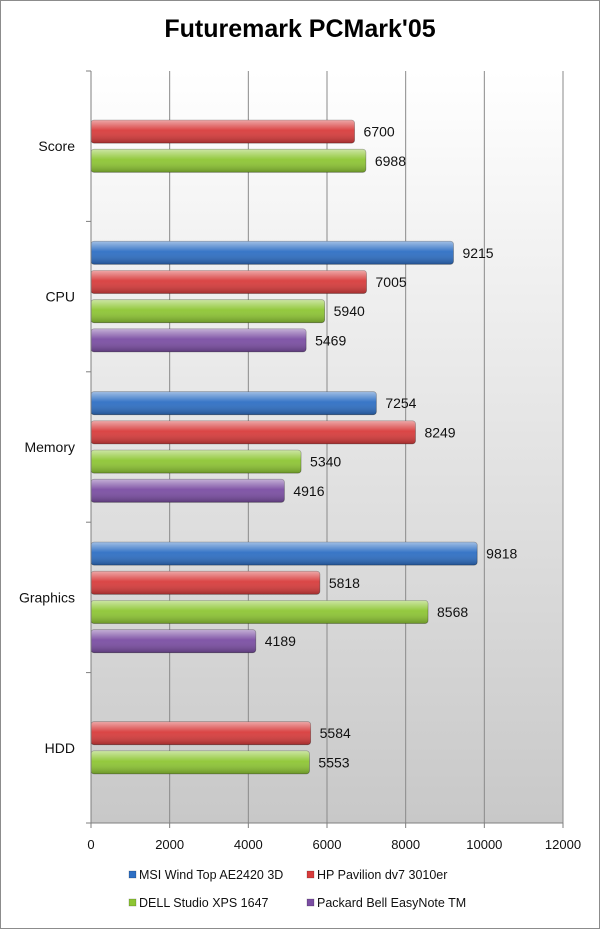  What do you see at coordinates (379, 132) in the screenshot?
I see `data-label: 6700` at bounding box center [379, 132].